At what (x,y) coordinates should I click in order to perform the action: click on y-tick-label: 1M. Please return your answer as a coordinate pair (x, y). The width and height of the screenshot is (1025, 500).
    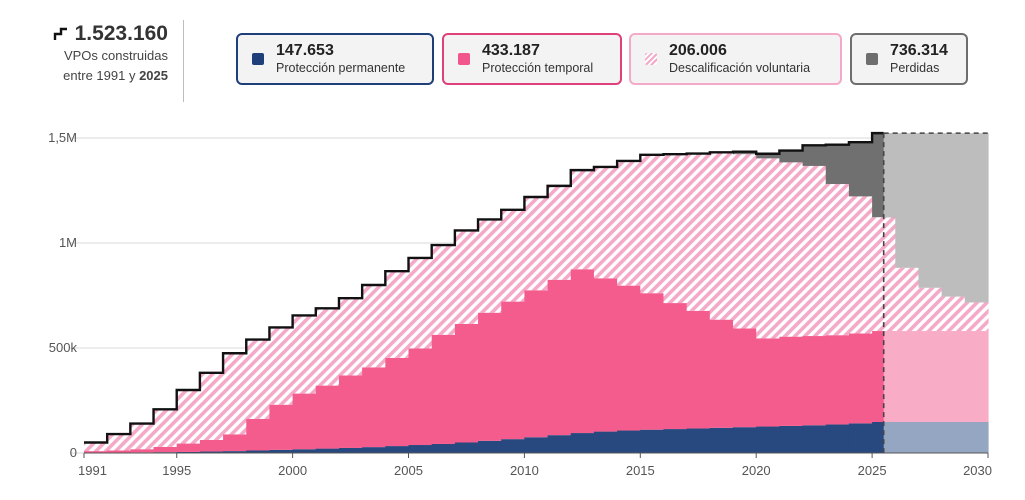
    Looking at the image, I should click on (68, 242).